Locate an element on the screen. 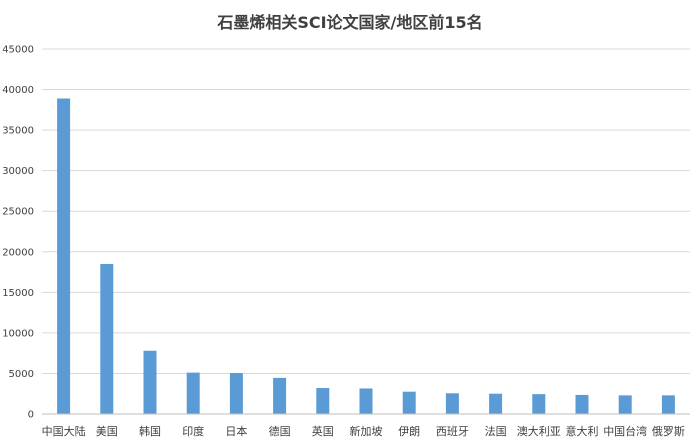 The width and height of the screenshot is (700, 445). x-category-label: 中国大陆 is located at coordinates (64, 431).